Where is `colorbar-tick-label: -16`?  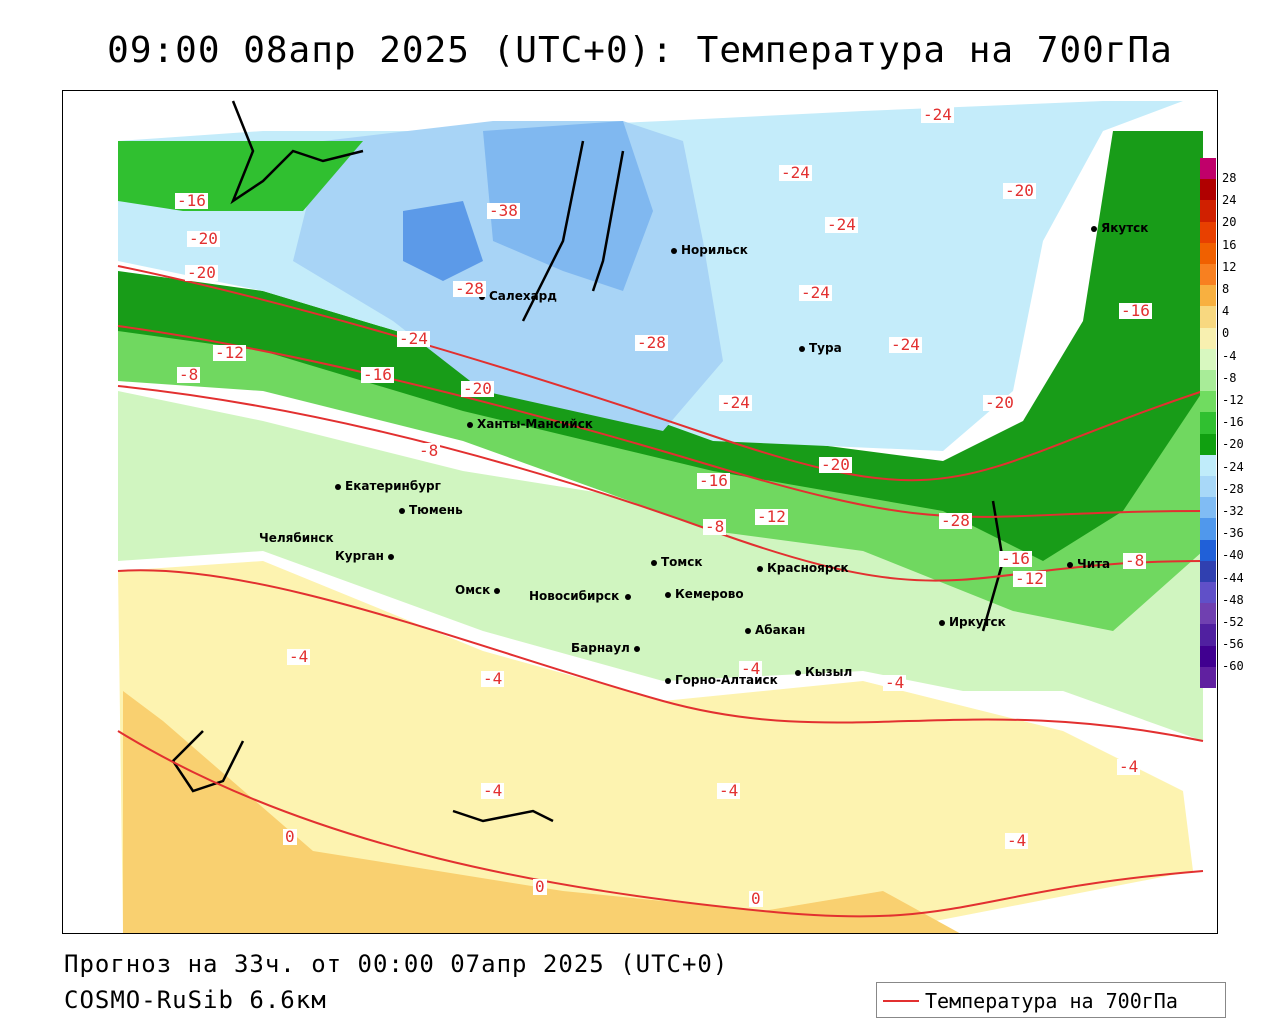
colorbar-tick-label: -16 is located at coordinates (1233, 422).